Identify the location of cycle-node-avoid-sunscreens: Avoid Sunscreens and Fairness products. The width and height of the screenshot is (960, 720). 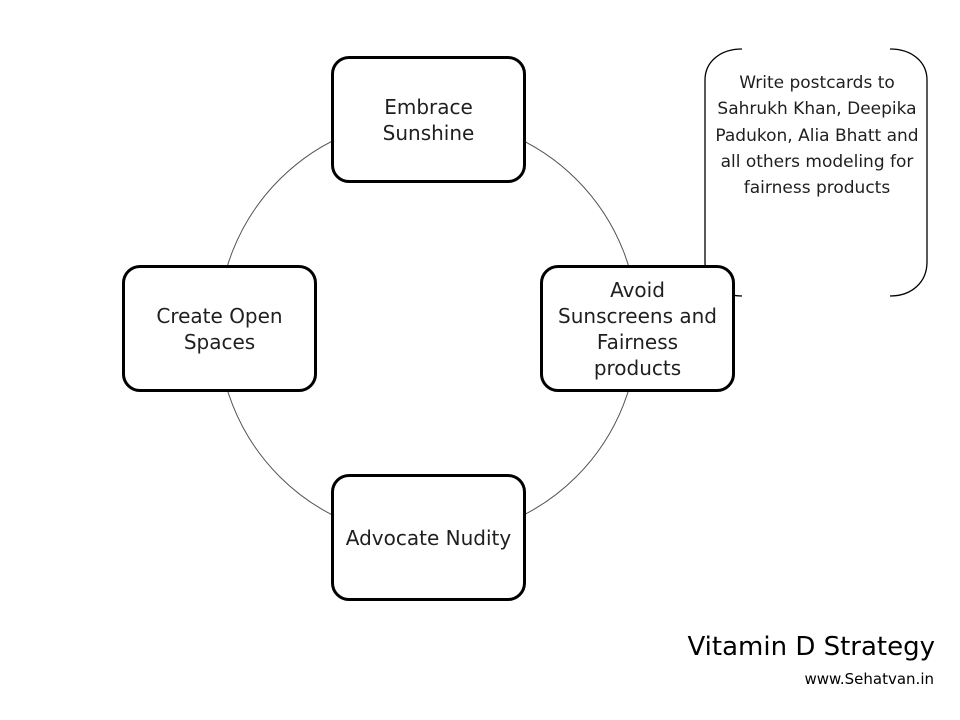
(637, 328).